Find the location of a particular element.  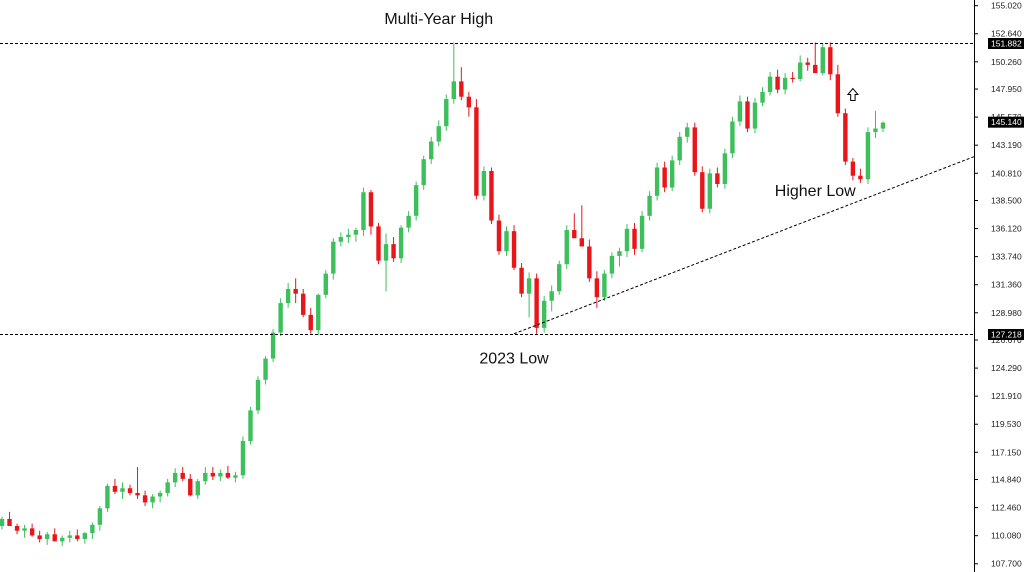

y-tick-label: 133.740 is located at coordinates (1006, 257).